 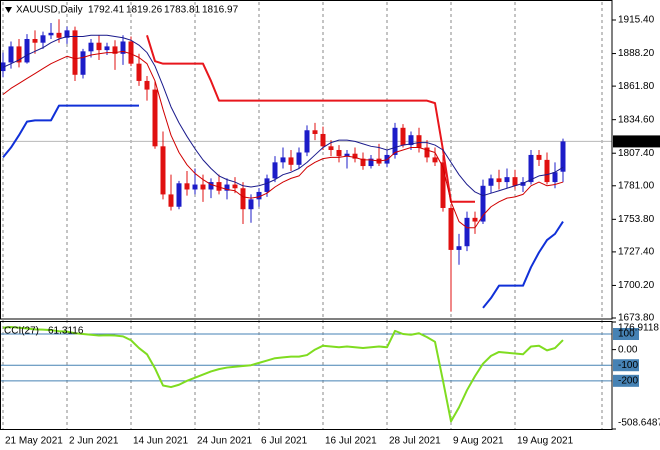 I want to click on y-tick-label: 1727.40, so click(x=636, y=252).